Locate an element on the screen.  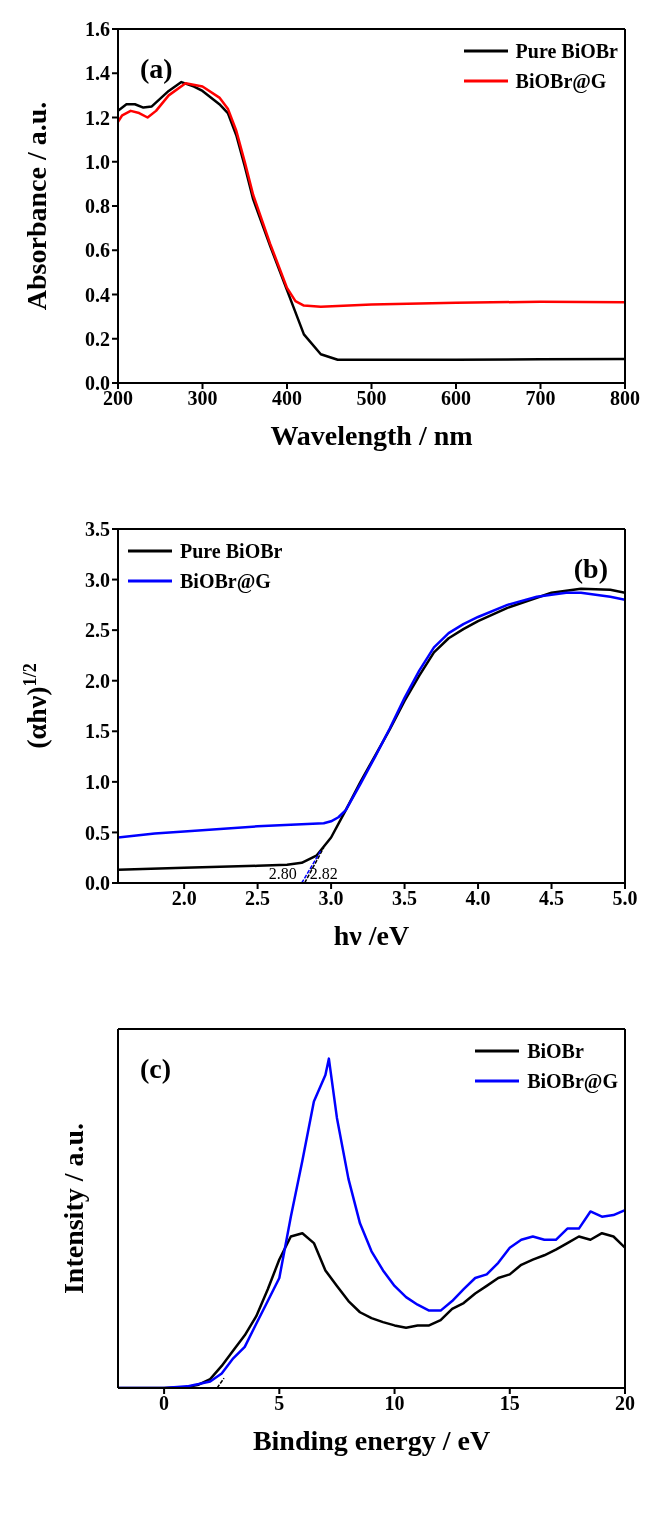
annotation: (a) is located at coordinates (156, 69).